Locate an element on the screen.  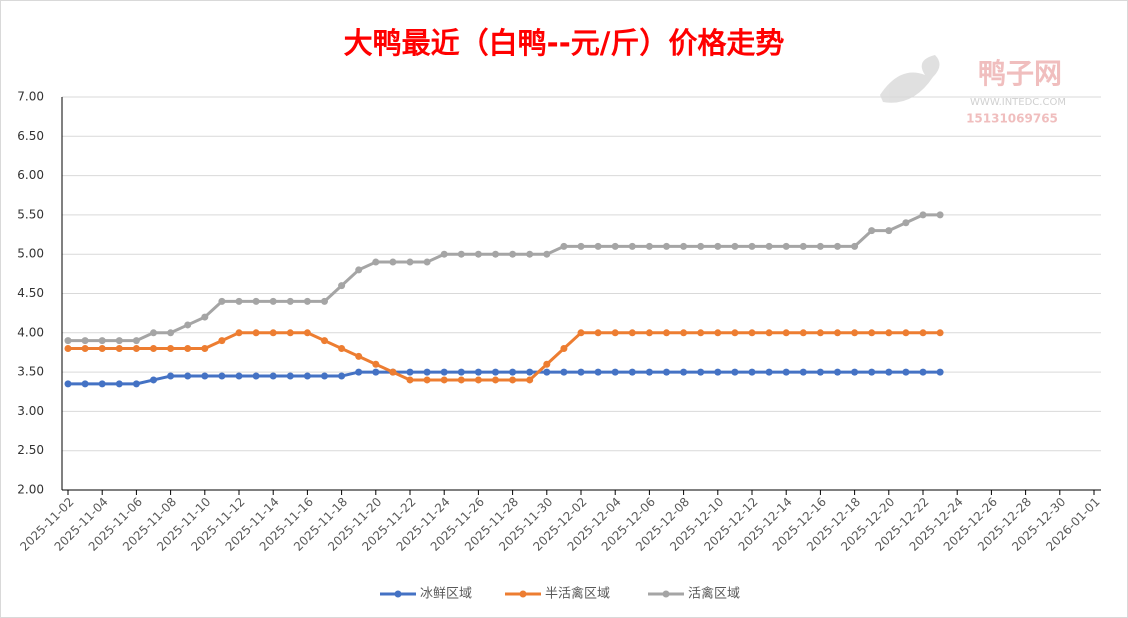
legend-marker is located at coordinates (666, 594).